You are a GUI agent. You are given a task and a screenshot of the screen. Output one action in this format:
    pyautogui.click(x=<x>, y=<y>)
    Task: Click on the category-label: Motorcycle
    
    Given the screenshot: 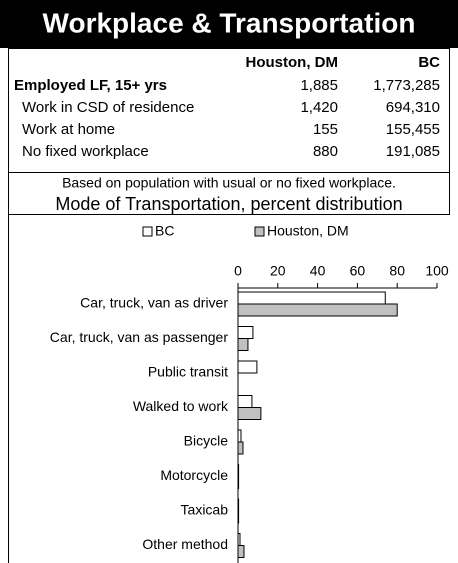 What is the action you would take?
    pyautogui.click(x=194, y=475)
    